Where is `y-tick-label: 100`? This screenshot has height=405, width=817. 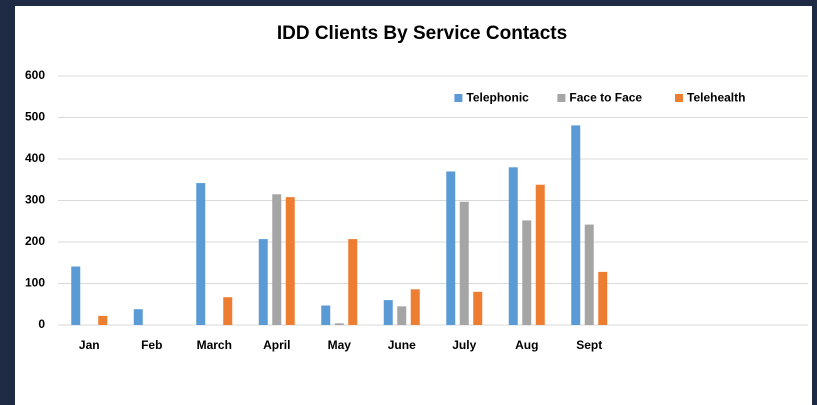
y-tick-label: 100 is located at coordinates (35, 283).